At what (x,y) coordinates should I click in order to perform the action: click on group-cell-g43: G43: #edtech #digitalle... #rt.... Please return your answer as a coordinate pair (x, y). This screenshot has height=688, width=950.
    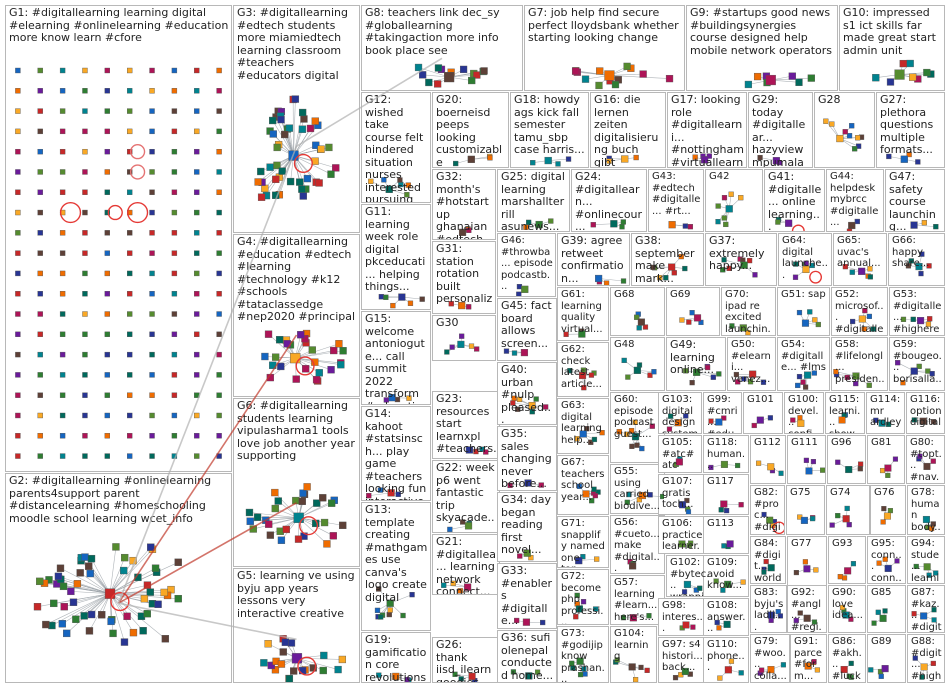
    Looking at the image, I should click on (676, 200).